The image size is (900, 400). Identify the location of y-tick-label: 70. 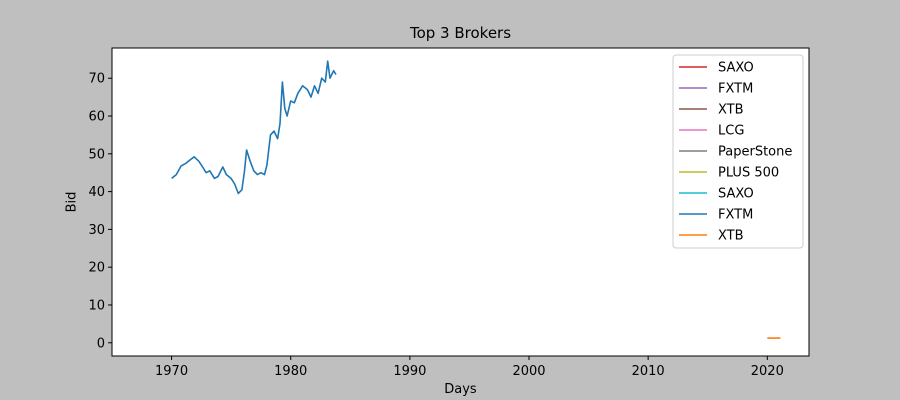
(96, 79).